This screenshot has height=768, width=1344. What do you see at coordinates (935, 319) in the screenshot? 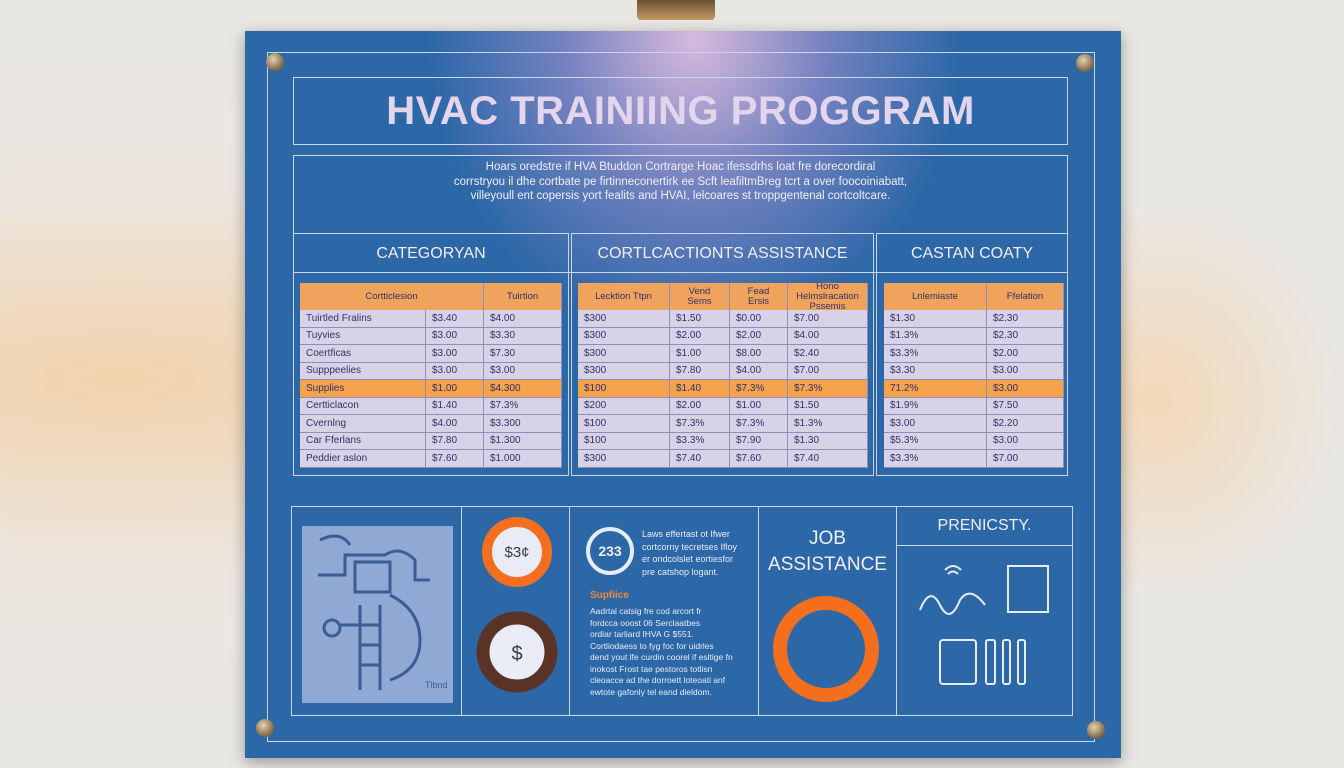
I see `table-cell: $1.30` at bounding box center [935, 319].